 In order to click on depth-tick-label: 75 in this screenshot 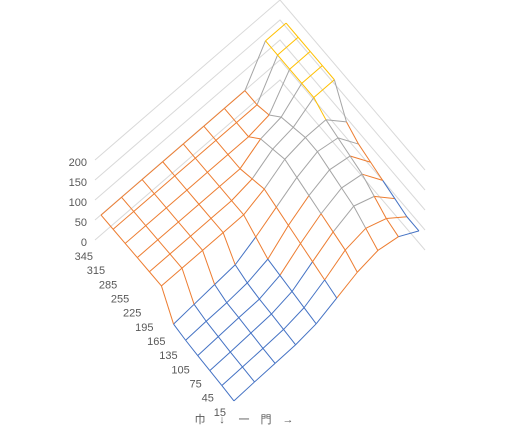, I will do `click(196, 384)`.